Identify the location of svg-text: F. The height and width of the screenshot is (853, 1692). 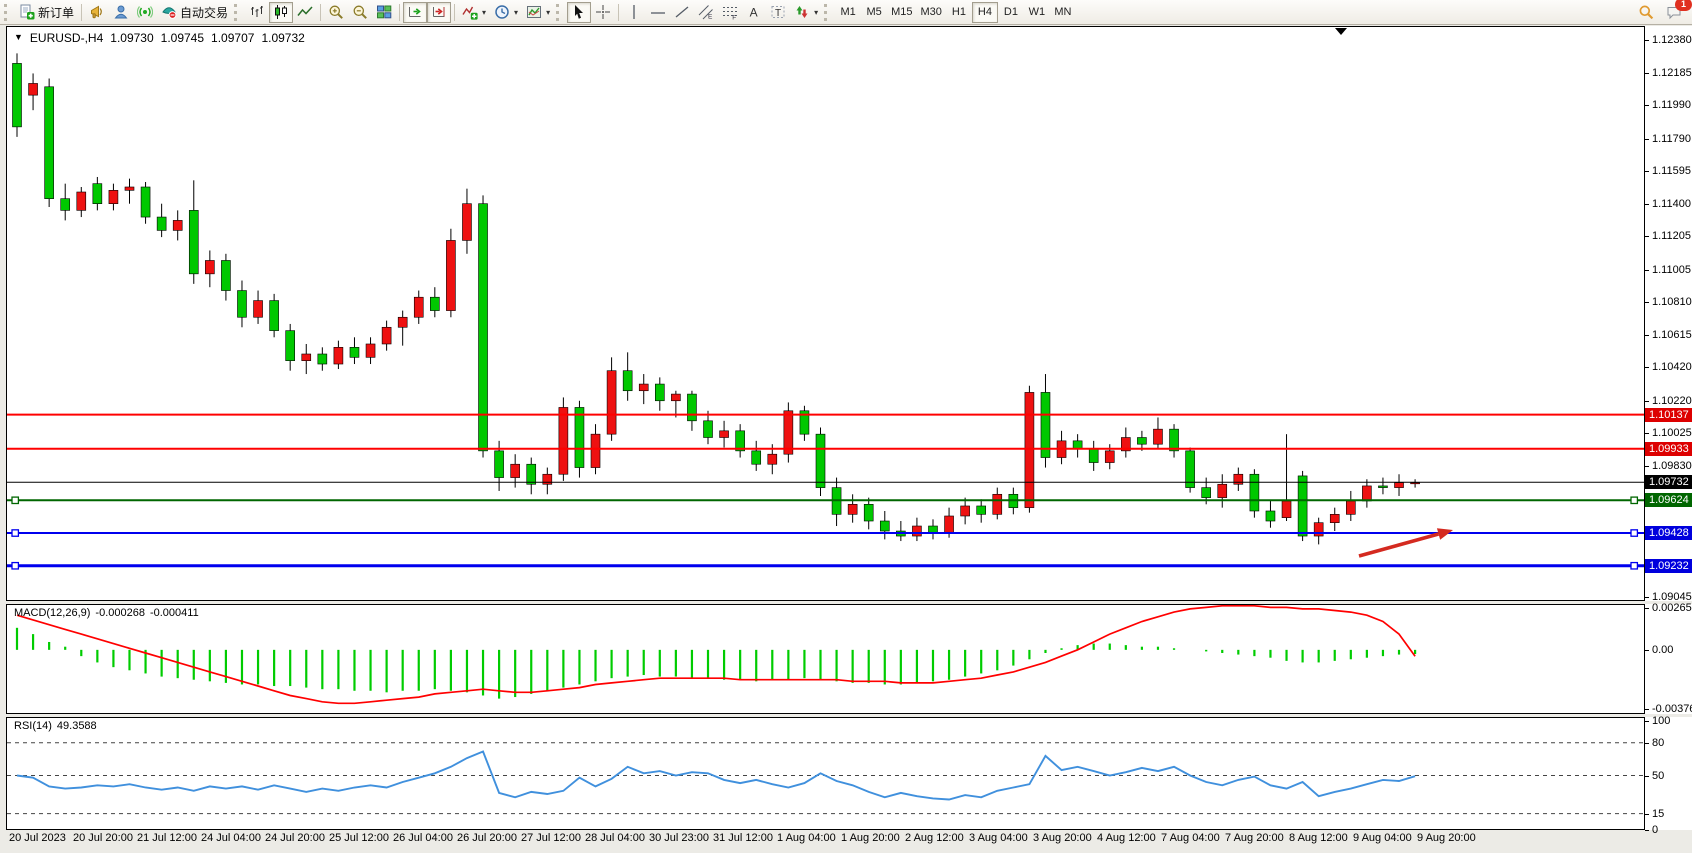
(734, 18).